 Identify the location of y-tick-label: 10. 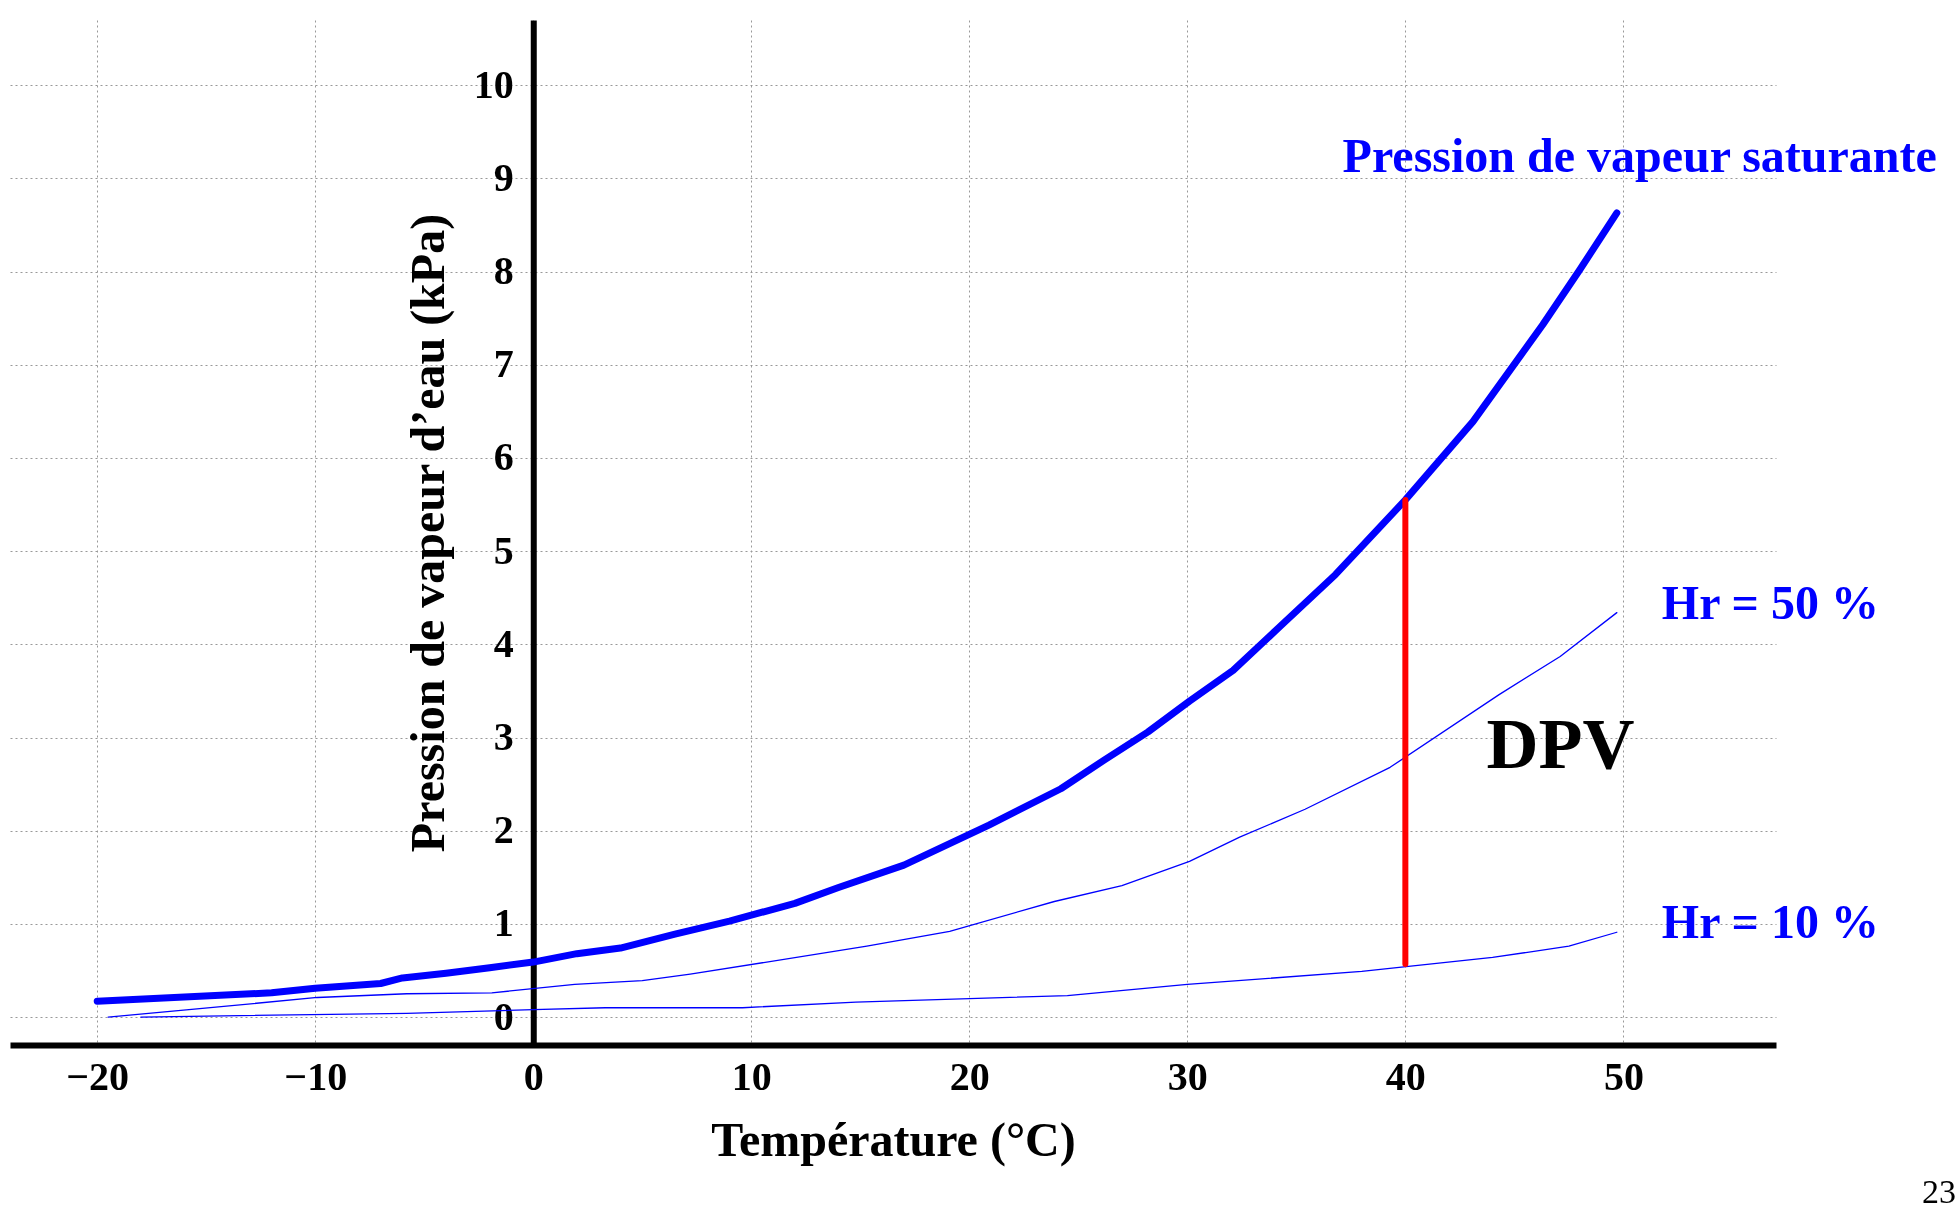
(493, 84).